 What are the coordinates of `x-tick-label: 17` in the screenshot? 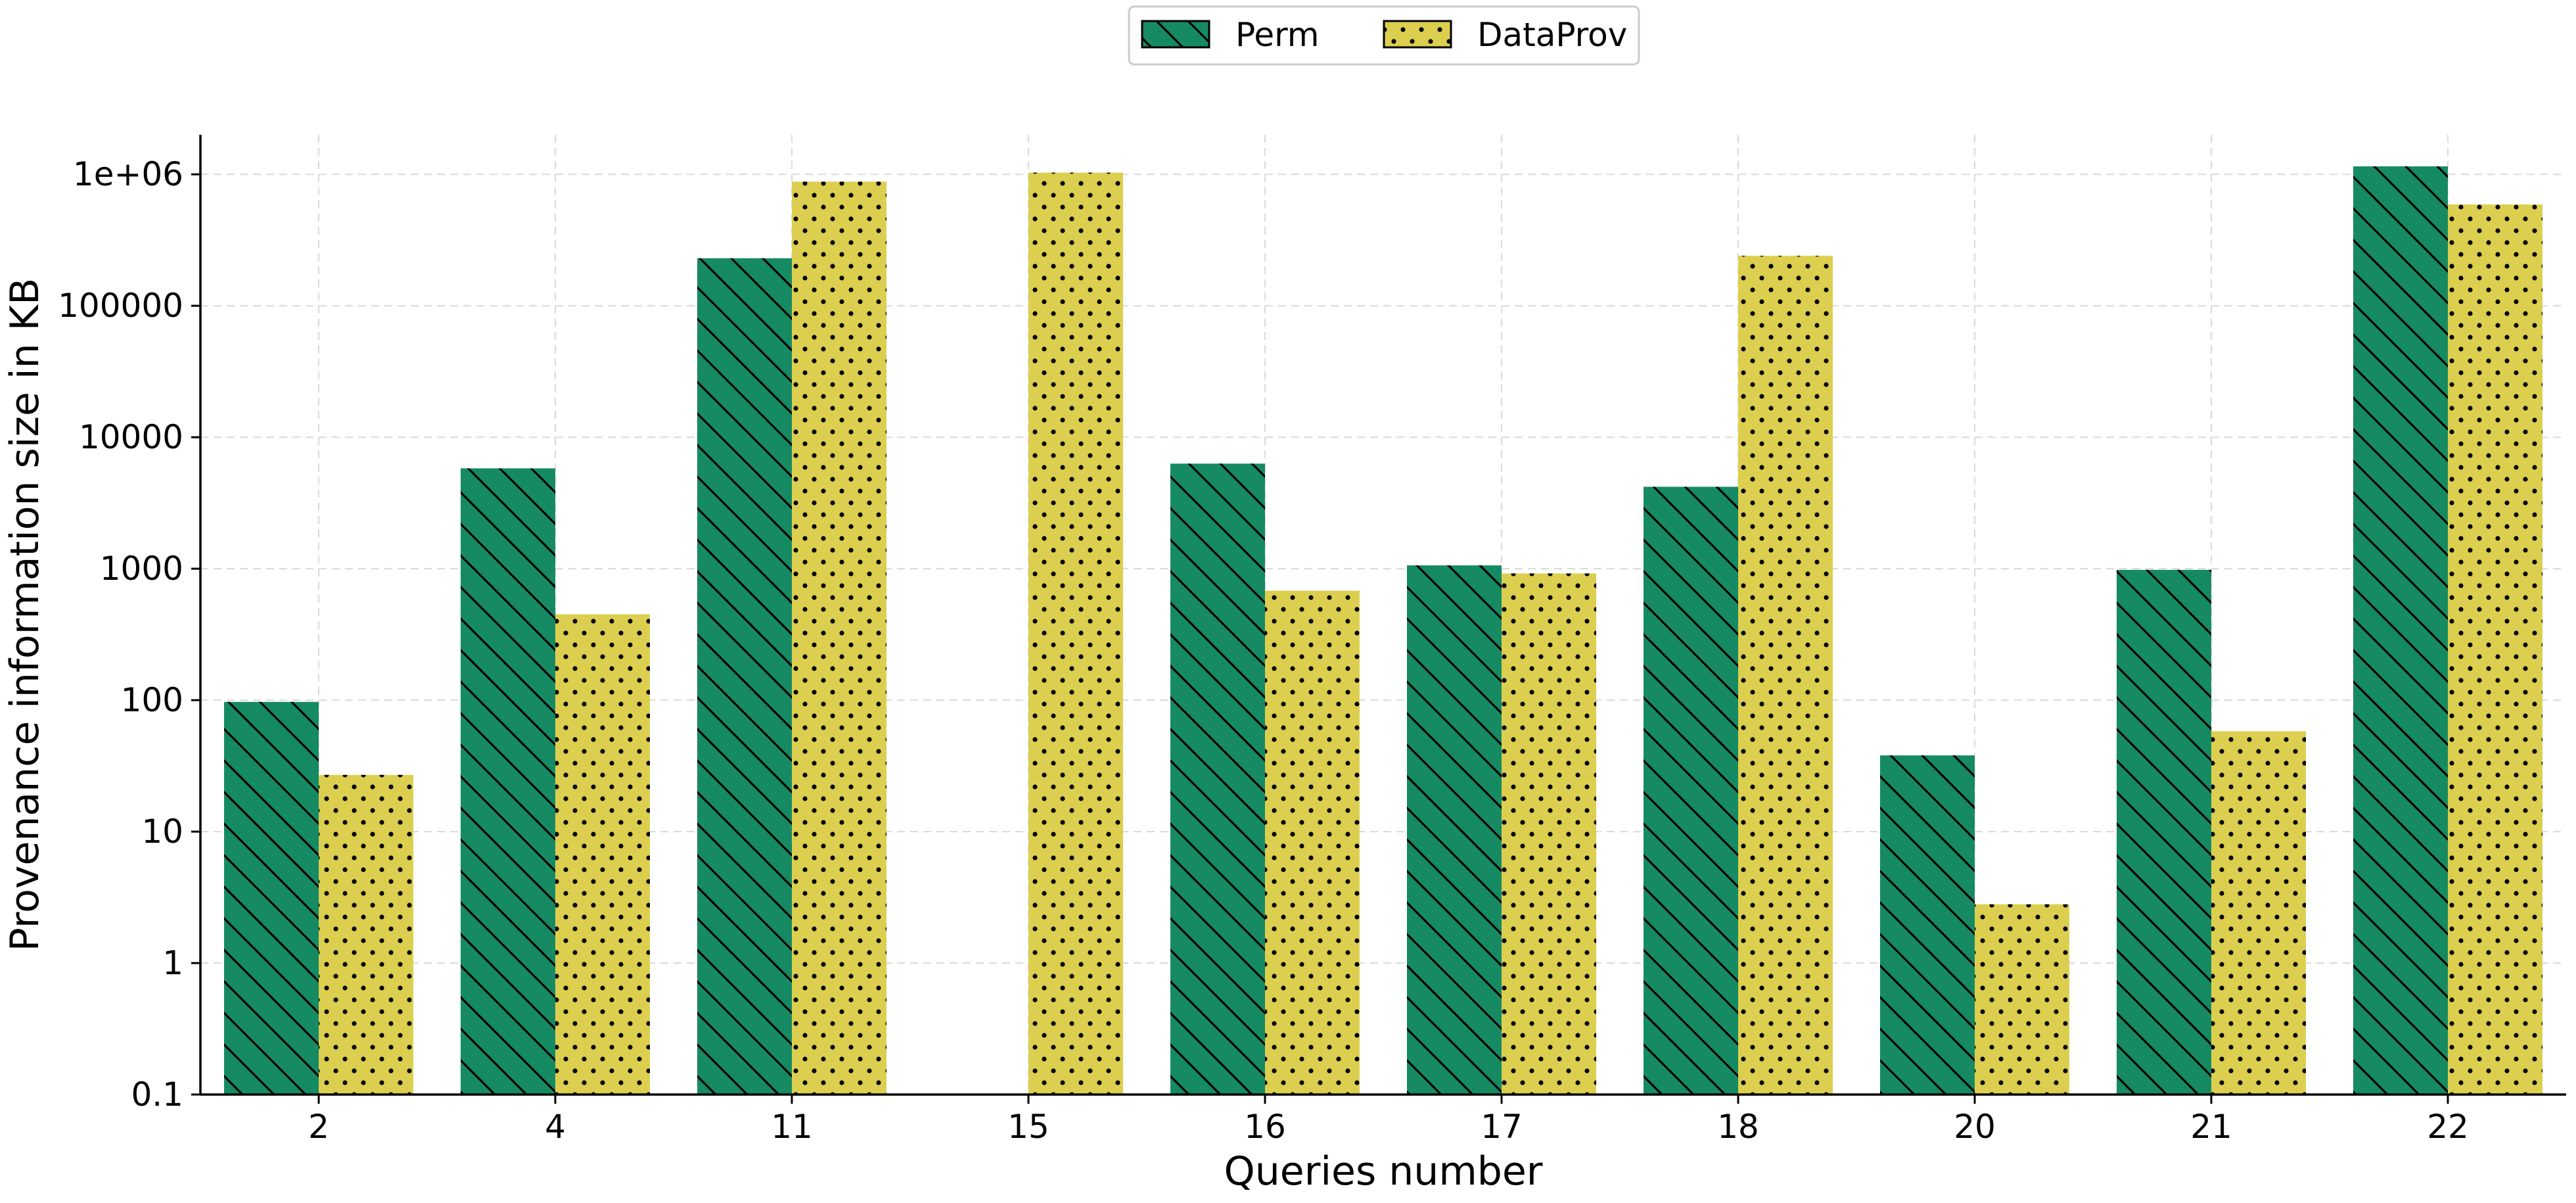 It's located at (1502, 1127).